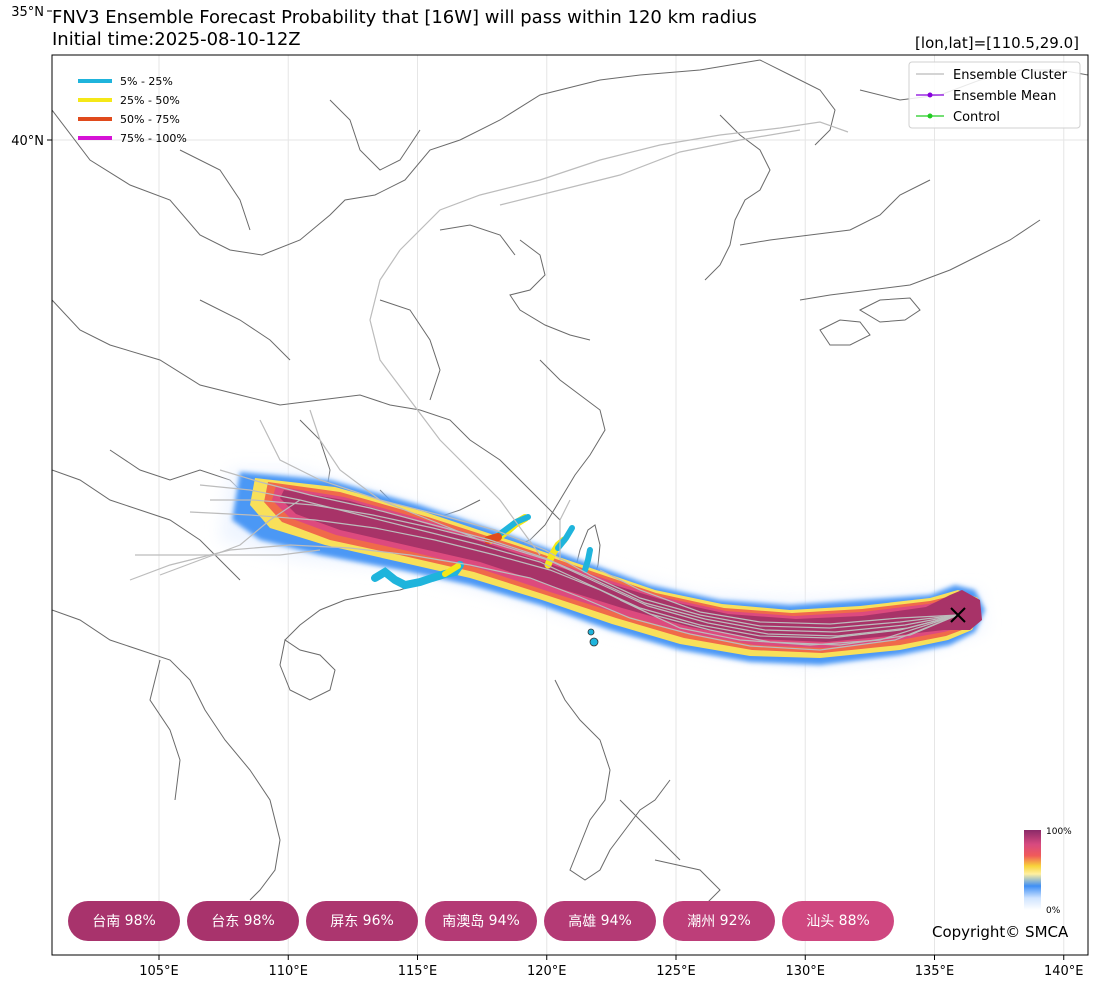 The height and width of the screenshot is (986, 1097). What do you see at coordinates (153, 138) in the screenshot?
I see `prob-legend-label: 75% - 100%` at bounding box center [153, 138].